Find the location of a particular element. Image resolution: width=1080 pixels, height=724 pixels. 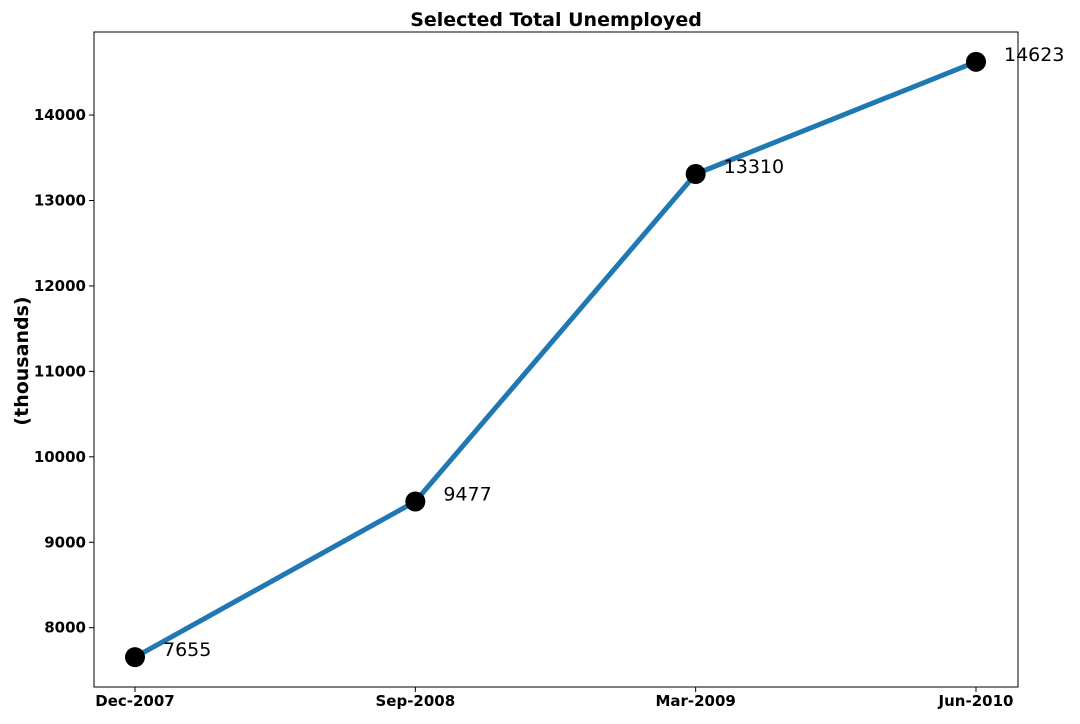

x-tick-label: Sep-2008 is located at coordinates (415, 701).